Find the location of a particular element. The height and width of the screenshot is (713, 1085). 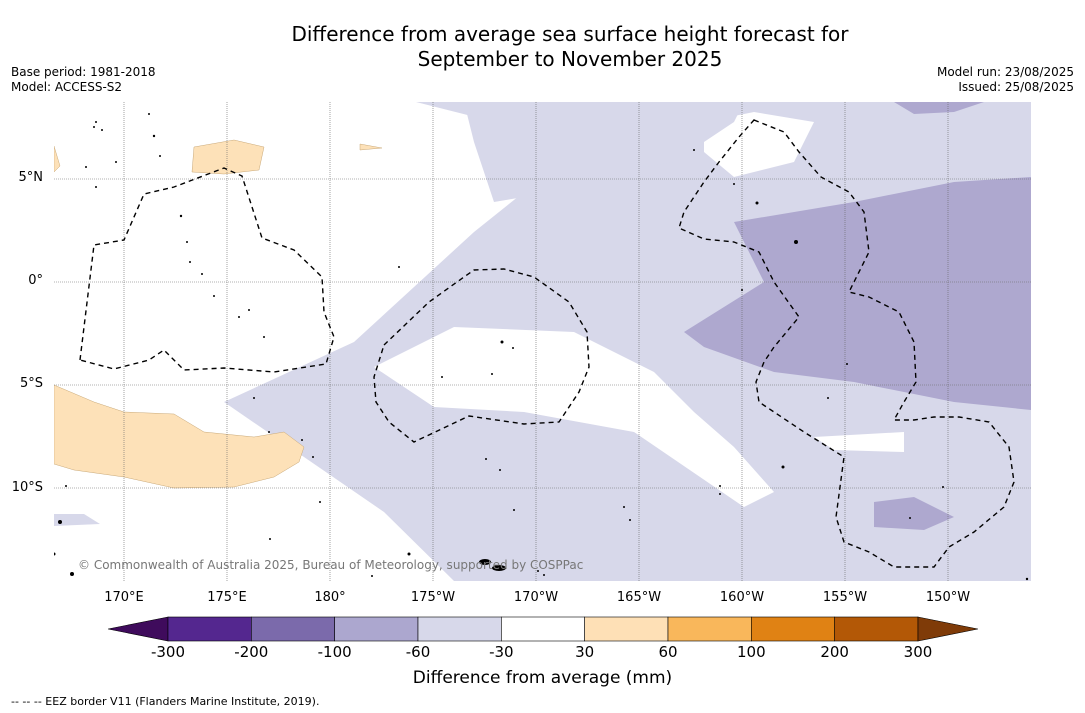

lon-label-175e: 175°E is located at coordinates (227, 597).